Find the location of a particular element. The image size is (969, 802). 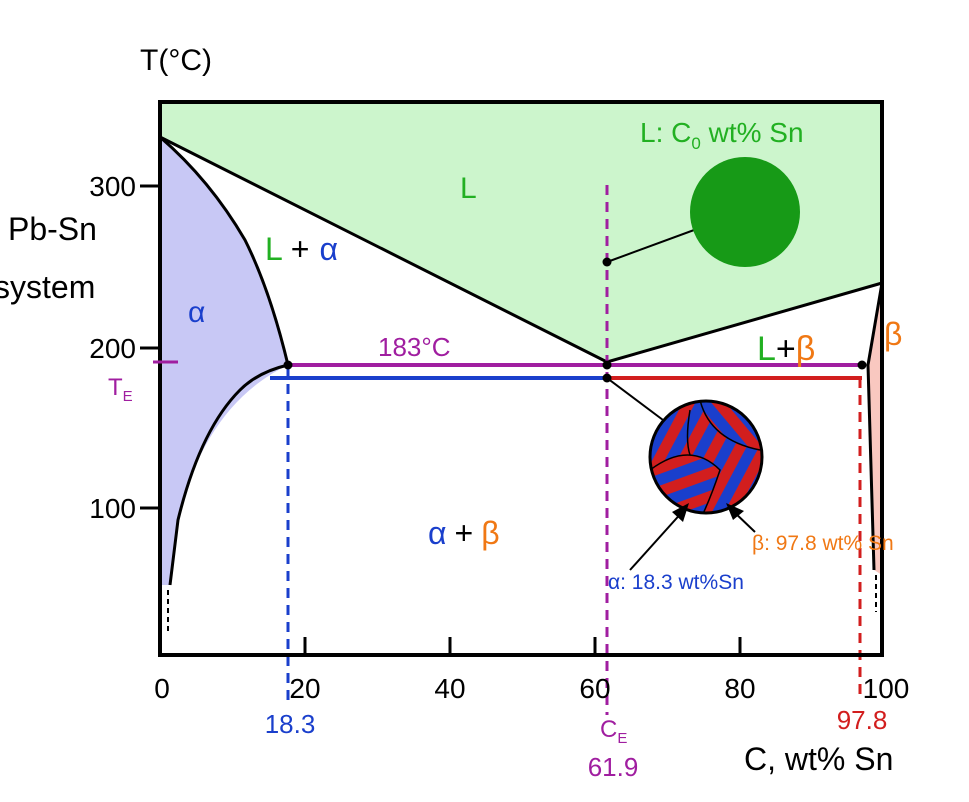

alpha-composition-value: 18.3 is located at coordinates (290, 724).